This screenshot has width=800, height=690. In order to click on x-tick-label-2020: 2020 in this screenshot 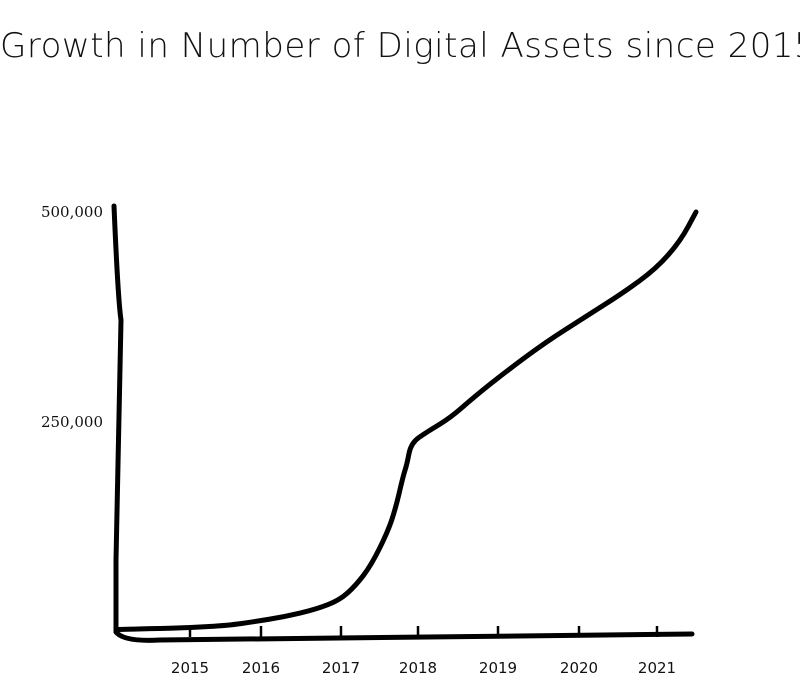, I will do `click(579, 668)`.